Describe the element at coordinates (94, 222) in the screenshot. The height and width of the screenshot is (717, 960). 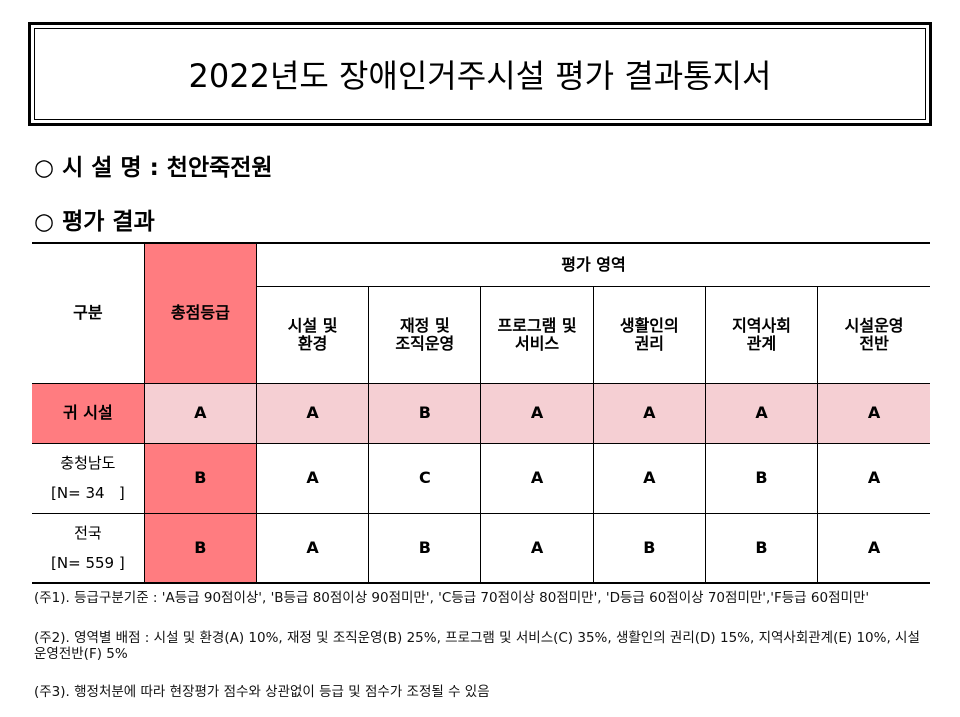
I see `result-heading: ○ 평가 결과` at that location.